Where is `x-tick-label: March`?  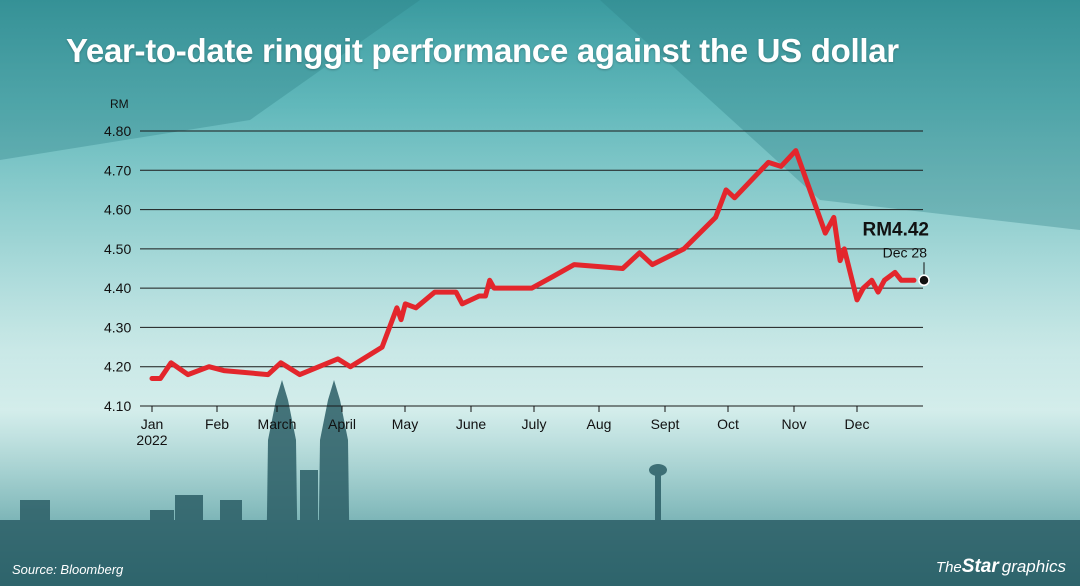 x-tick-label: March is located at coordinates (277, 424).